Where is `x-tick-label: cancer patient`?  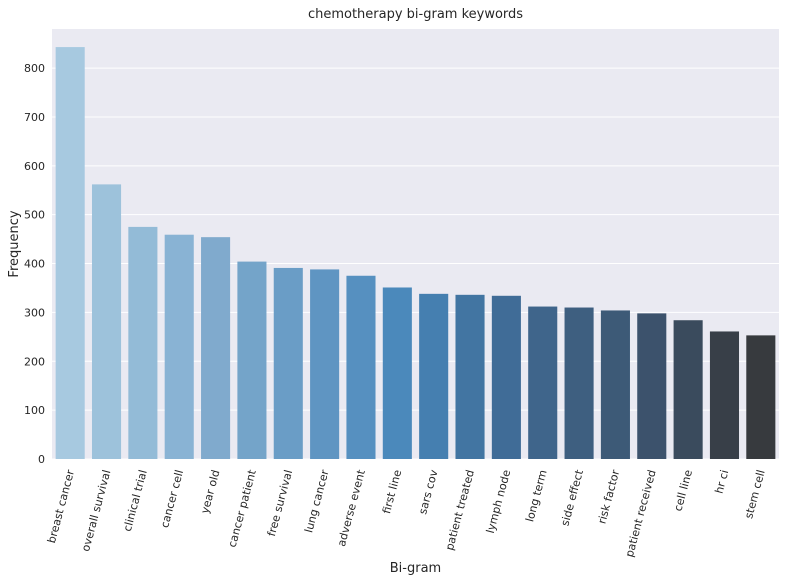
x-tick-label: cancer patient is located at coordinates (242, 508).